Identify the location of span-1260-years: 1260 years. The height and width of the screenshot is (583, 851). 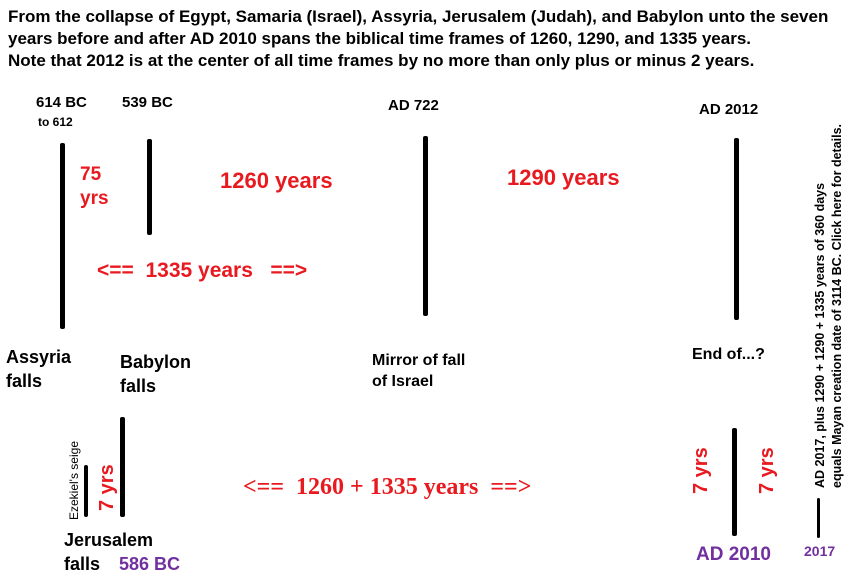
(276, 180).